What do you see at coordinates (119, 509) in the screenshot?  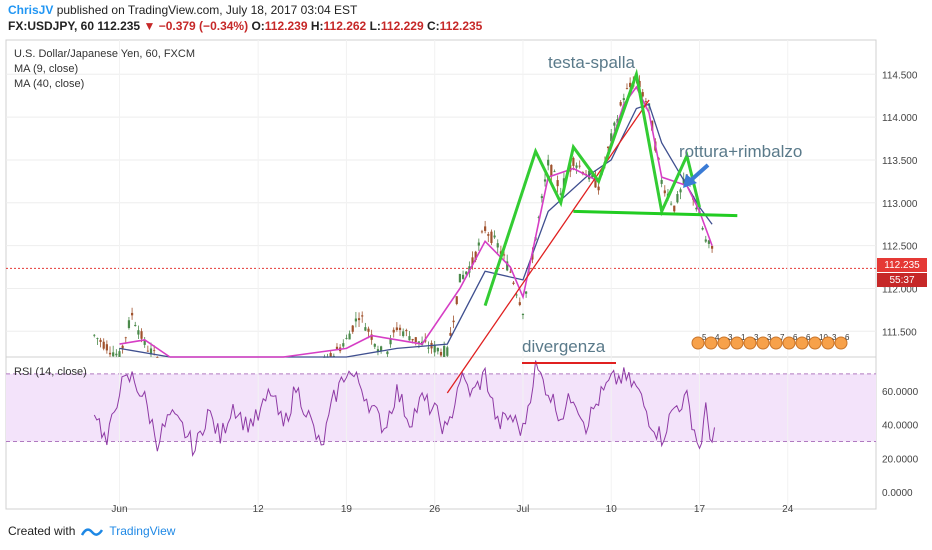 I see `time-tick-label: Jun` at bounding box center [119, 509].